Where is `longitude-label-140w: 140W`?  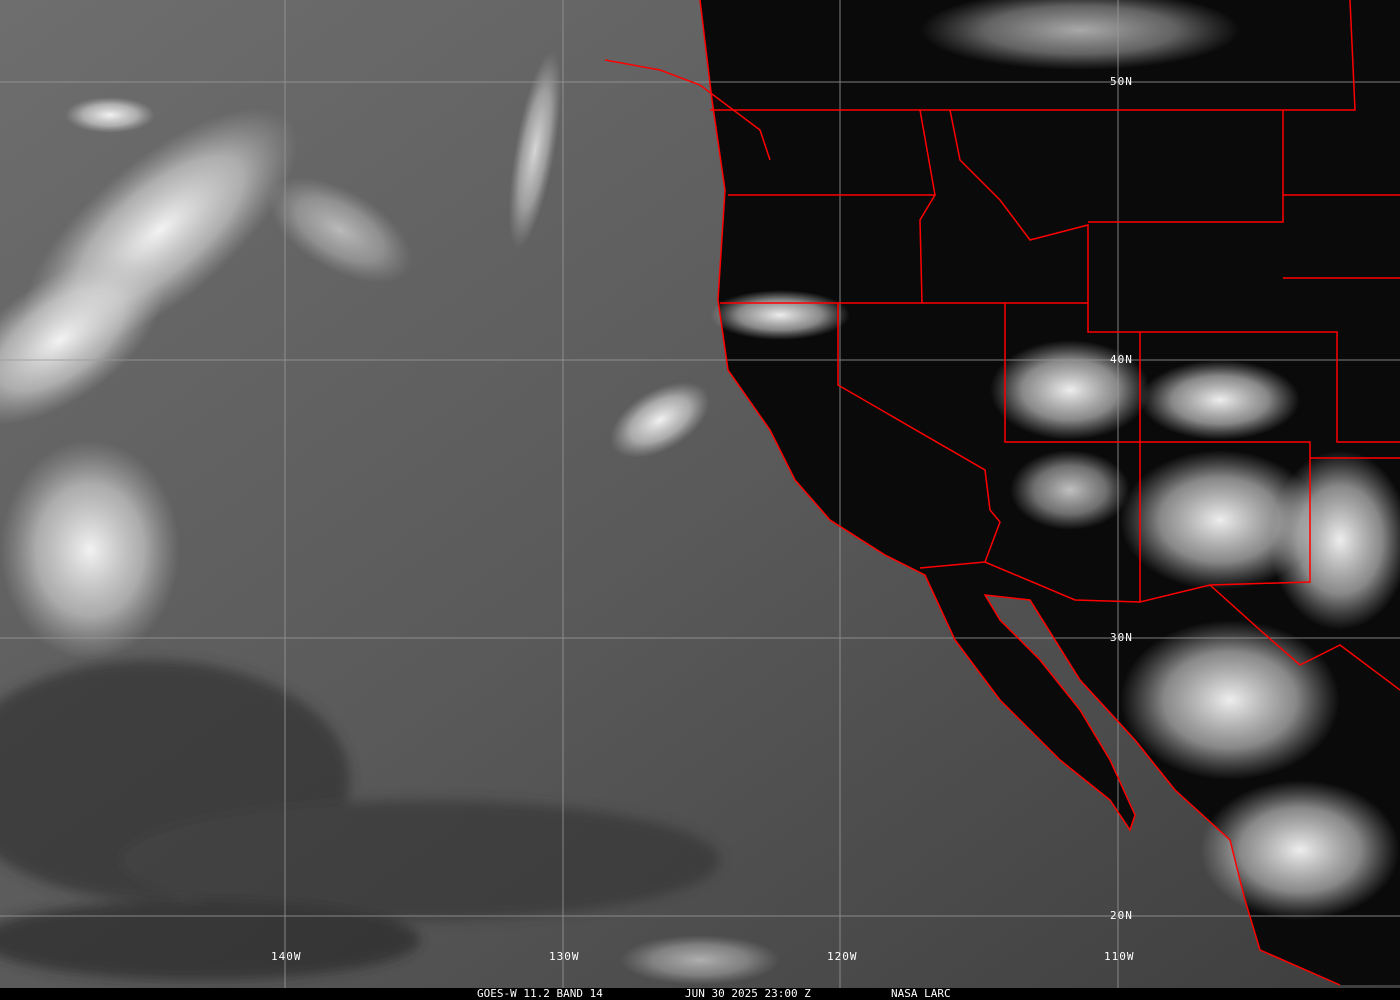
longitude-label-140w: 140W is located at coordinates (286, 956).